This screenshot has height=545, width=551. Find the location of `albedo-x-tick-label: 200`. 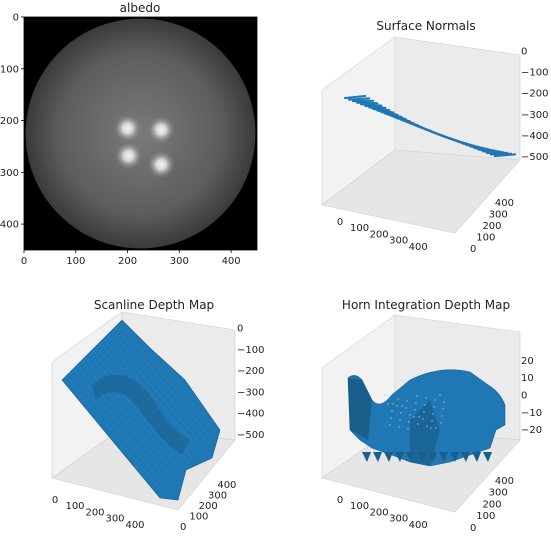

albedo-x-tick-label: 200 is located at coordinates (127, 261).